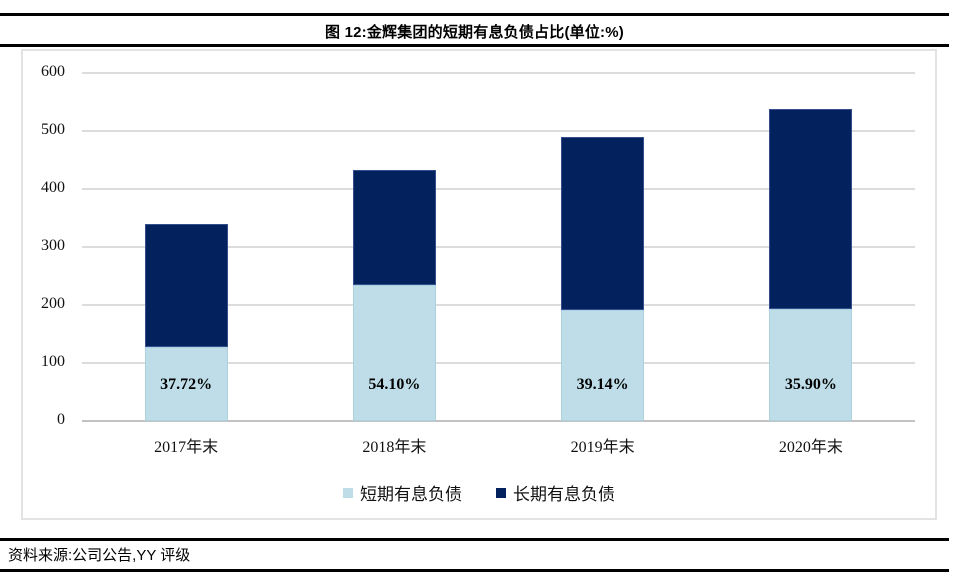 This screenshot has height=577, width=958. I want to click on y-tick-label: 600, so click(53, 71).